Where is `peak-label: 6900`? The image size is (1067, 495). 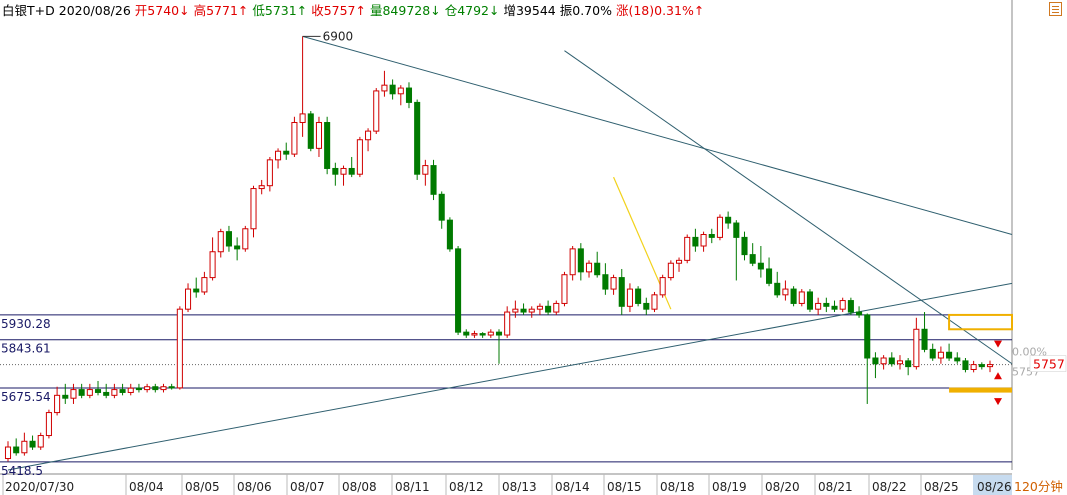 peak-label: 6900 is located at coordinates (338, 36).